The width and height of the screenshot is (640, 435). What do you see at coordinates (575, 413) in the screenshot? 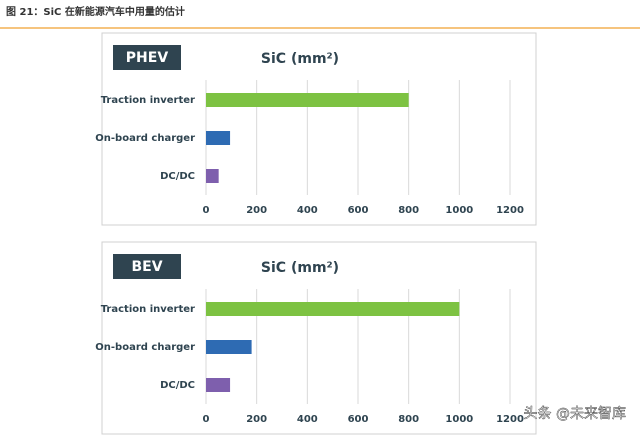
I see `watermark: 头条 @未来智库` at bounding box center [575, 413].